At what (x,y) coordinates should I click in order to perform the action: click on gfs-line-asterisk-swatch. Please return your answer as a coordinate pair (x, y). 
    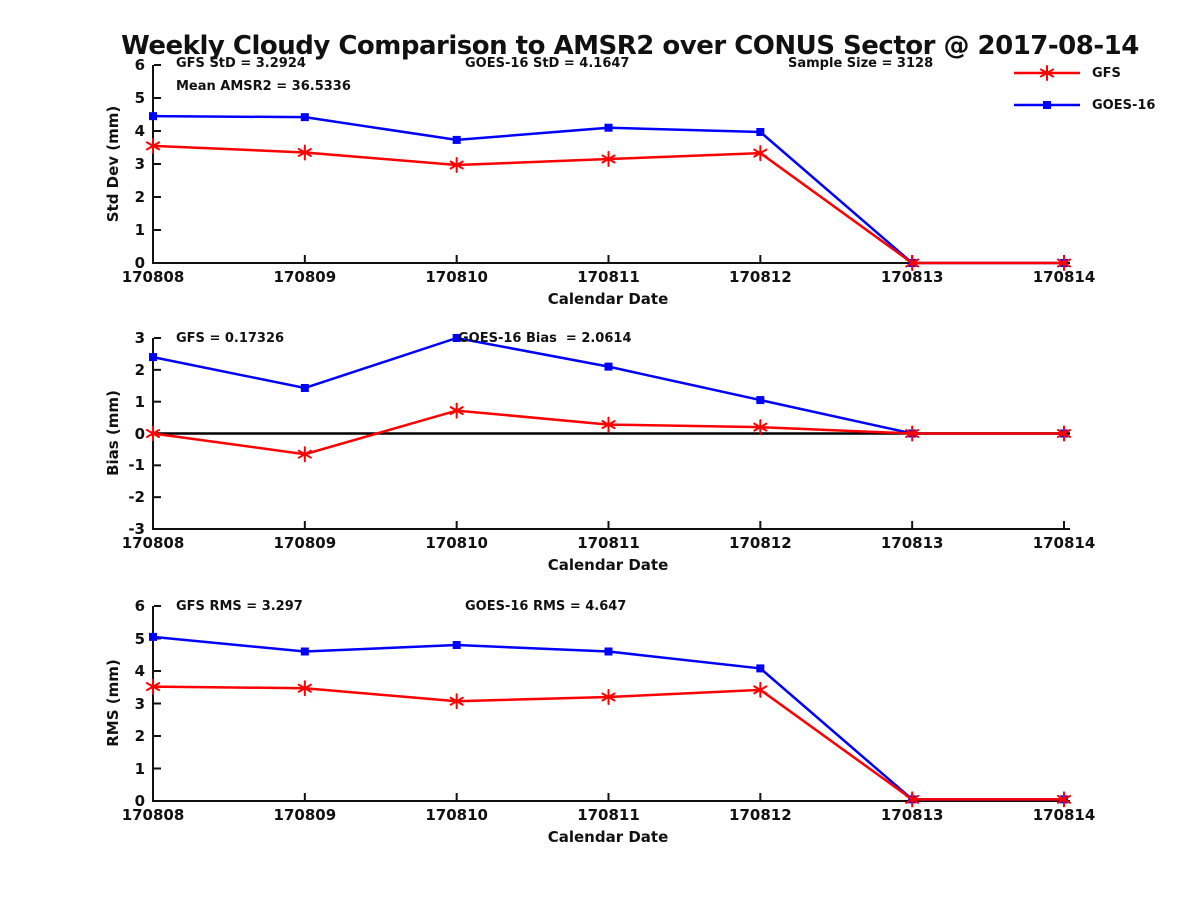
    Looking at the image, I should click on (1047, 73).